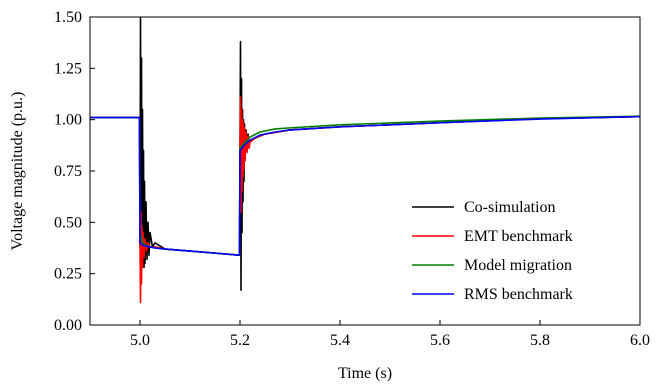 This screenshot has height=385, width=657. Describe the element at coordinates (68, 17) in the screenshot. I see `y-tick-label: 1.50` at that location.